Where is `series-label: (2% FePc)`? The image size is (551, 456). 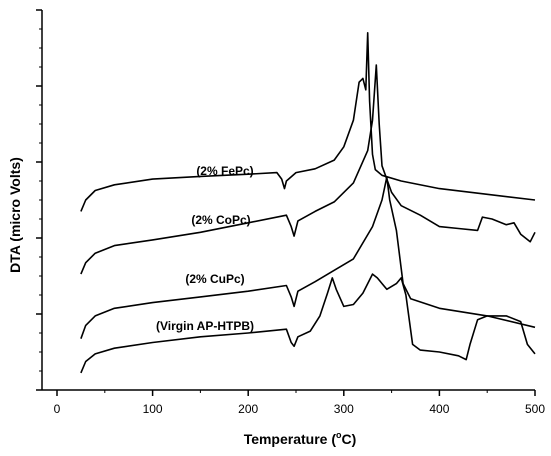
series-label: (2% FePc) is located at coordinates (224, 171).